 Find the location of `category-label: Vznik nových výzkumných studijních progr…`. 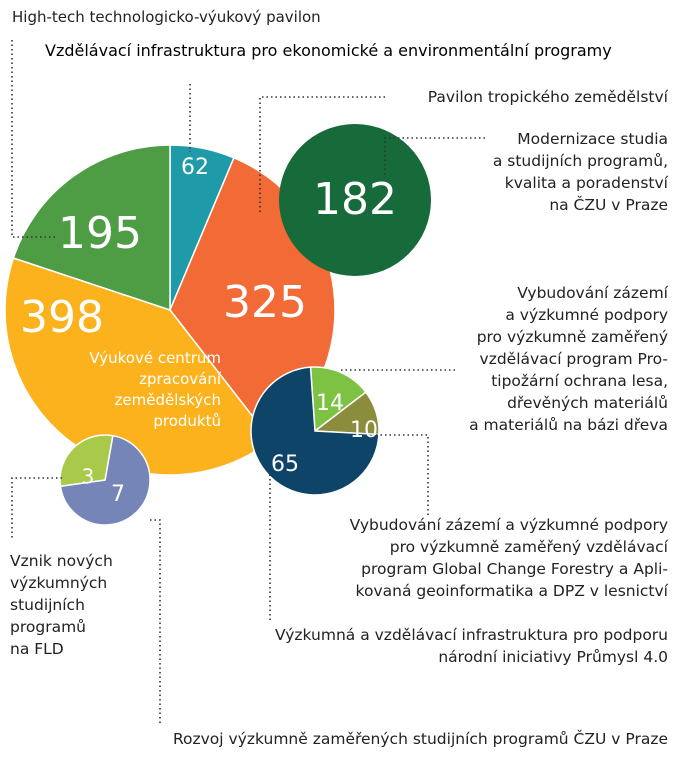

category-label: Vznik nových výzkumných studijních progr… is located at coordinates (61, 605).